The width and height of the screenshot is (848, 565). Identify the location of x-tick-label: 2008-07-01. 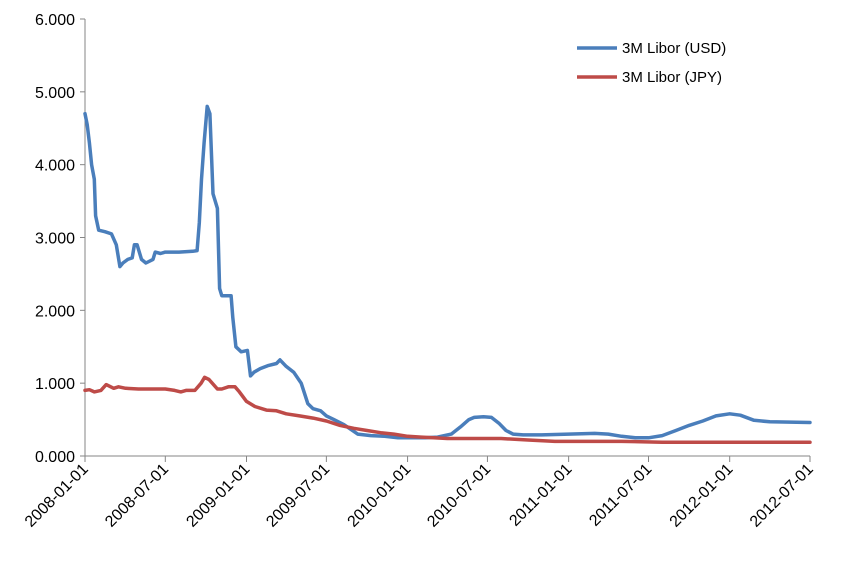
(137, 496).